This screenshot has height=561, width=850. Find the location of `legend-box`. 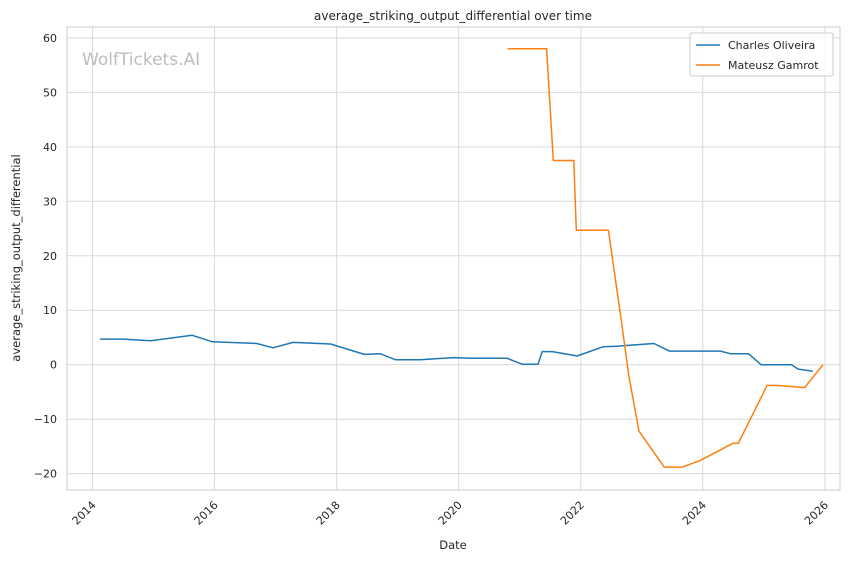

legend-box is located at coordinates (761, 54).